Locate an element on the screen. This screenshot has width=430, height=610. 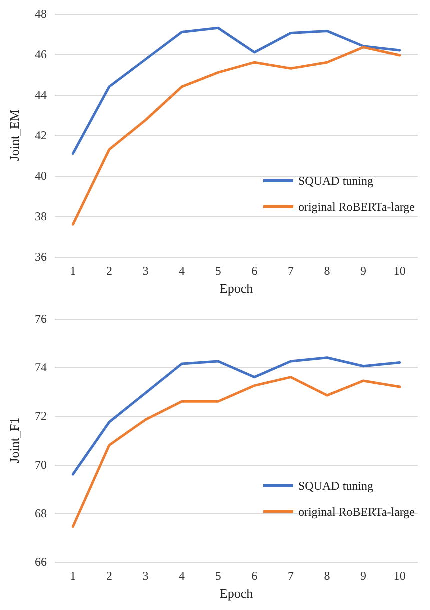
y-tick-label: 76 is located at coordinates (41, 319).